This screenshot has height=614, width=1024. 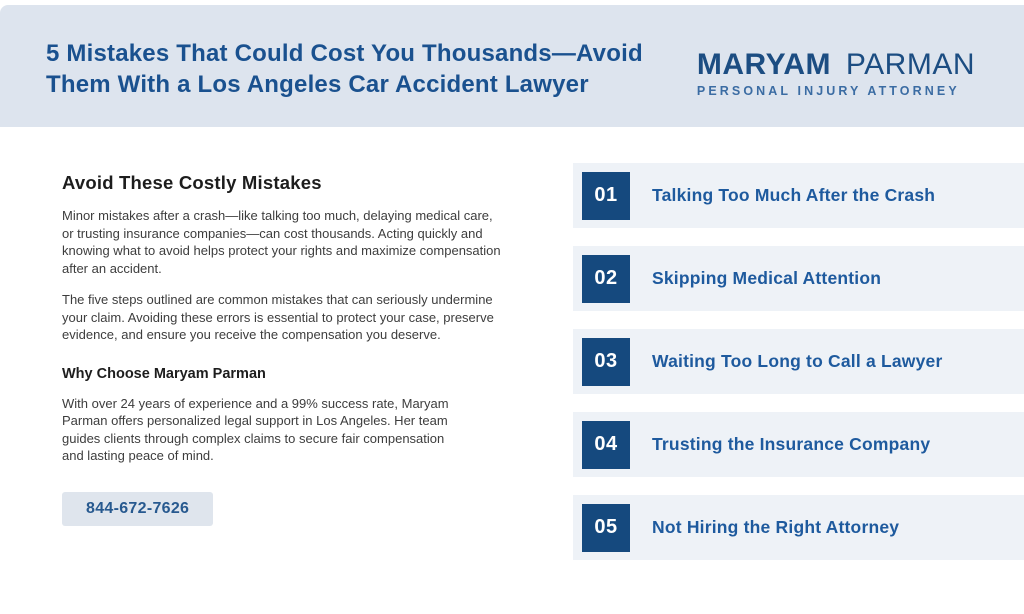 I want to click on phone-number-button: 844-672-7626, so click(x=138, y=508).